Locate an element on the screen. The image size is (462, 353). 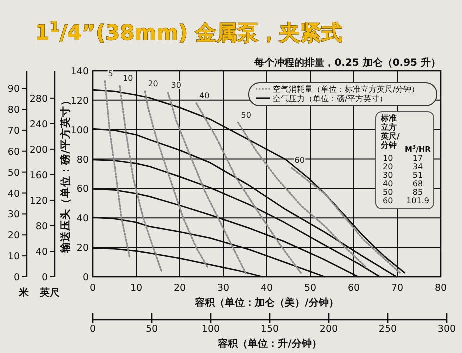
x2-axis-title: 容积（单位：升/分钟） is located at coordinates (269, 344).